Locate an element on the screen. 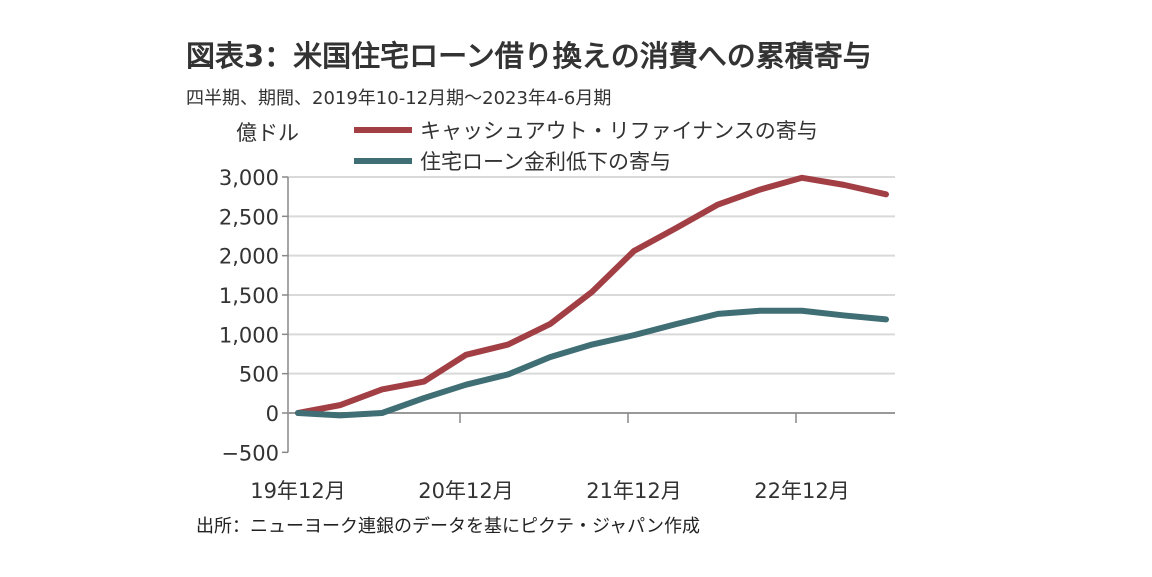  series-line-rate is located at coordinates (592, 363).